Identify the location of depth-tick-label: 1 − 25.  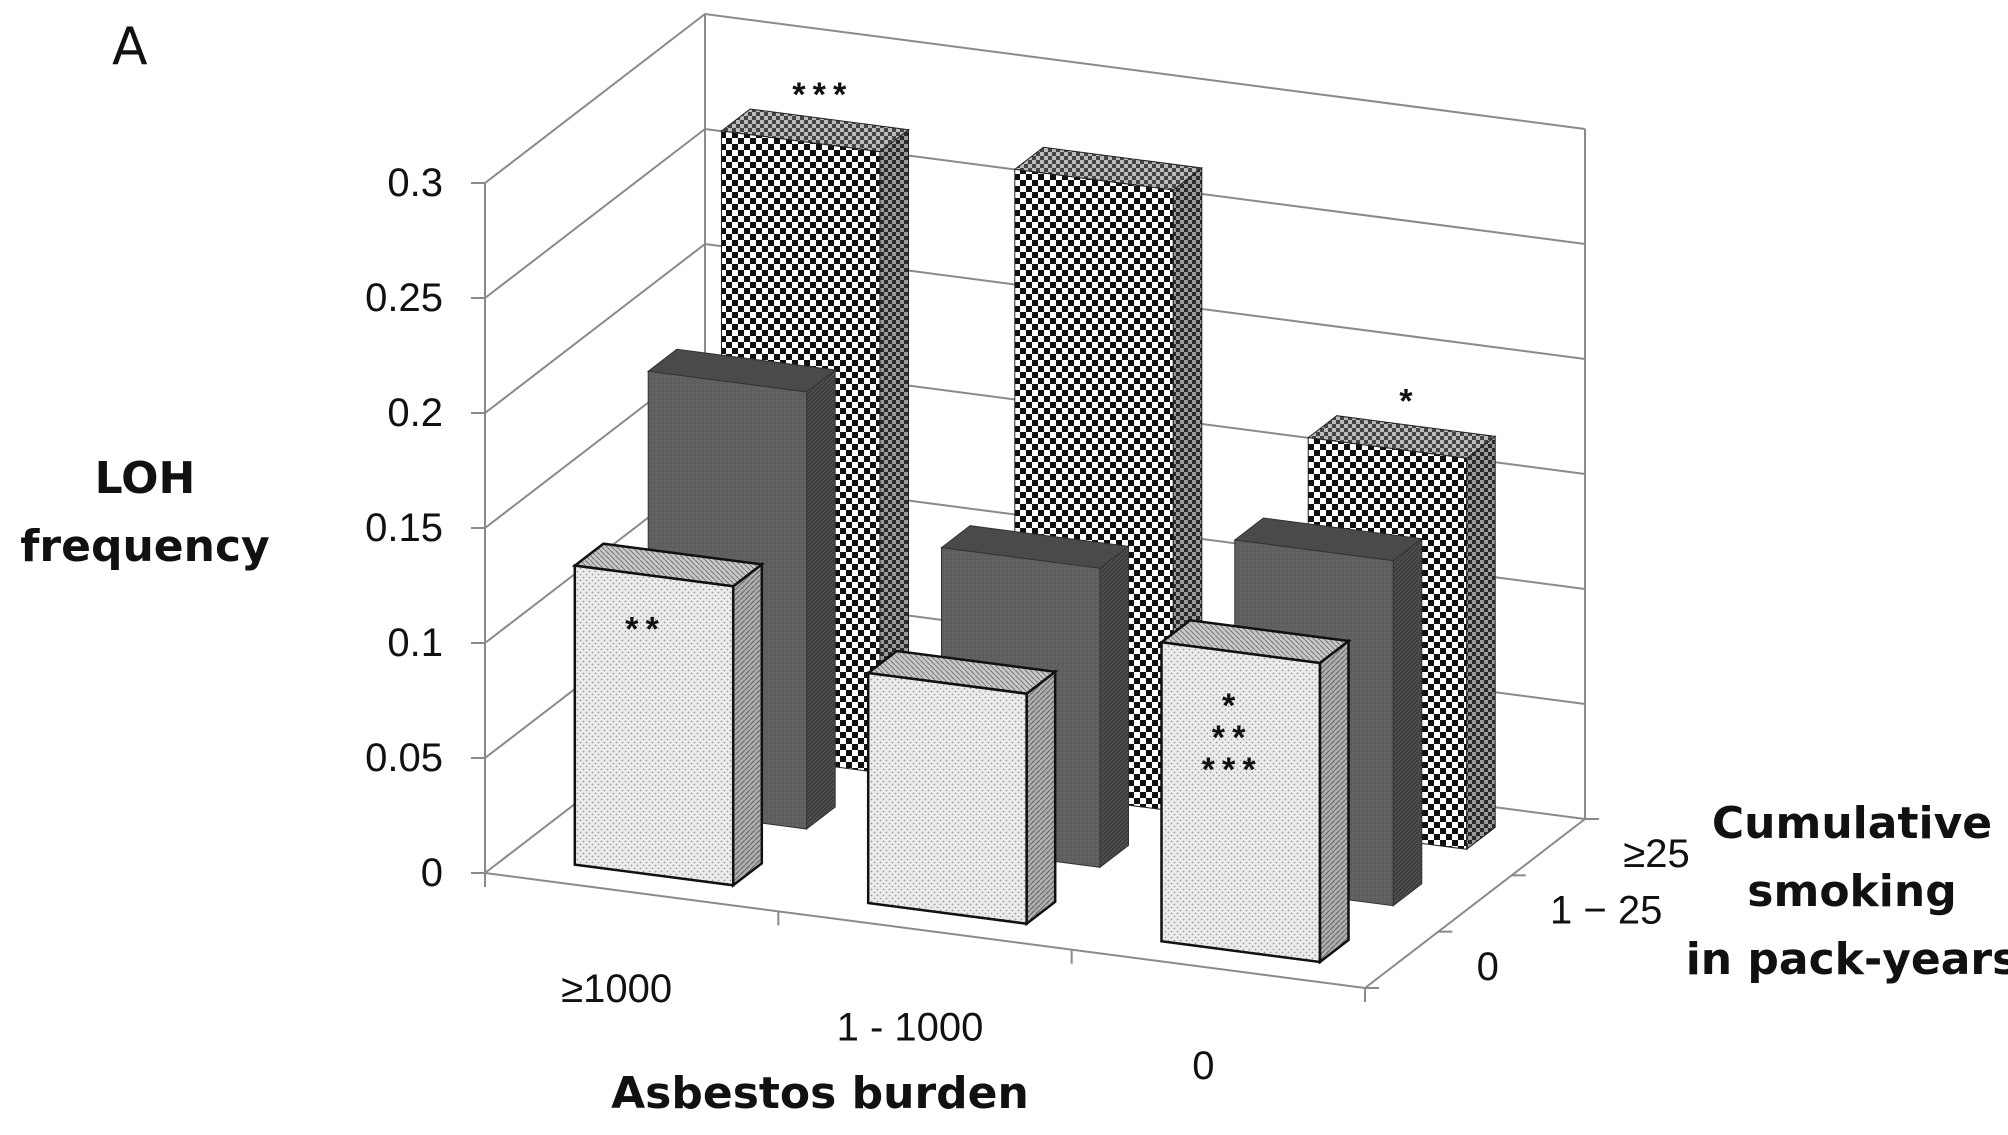
(1606, 911).